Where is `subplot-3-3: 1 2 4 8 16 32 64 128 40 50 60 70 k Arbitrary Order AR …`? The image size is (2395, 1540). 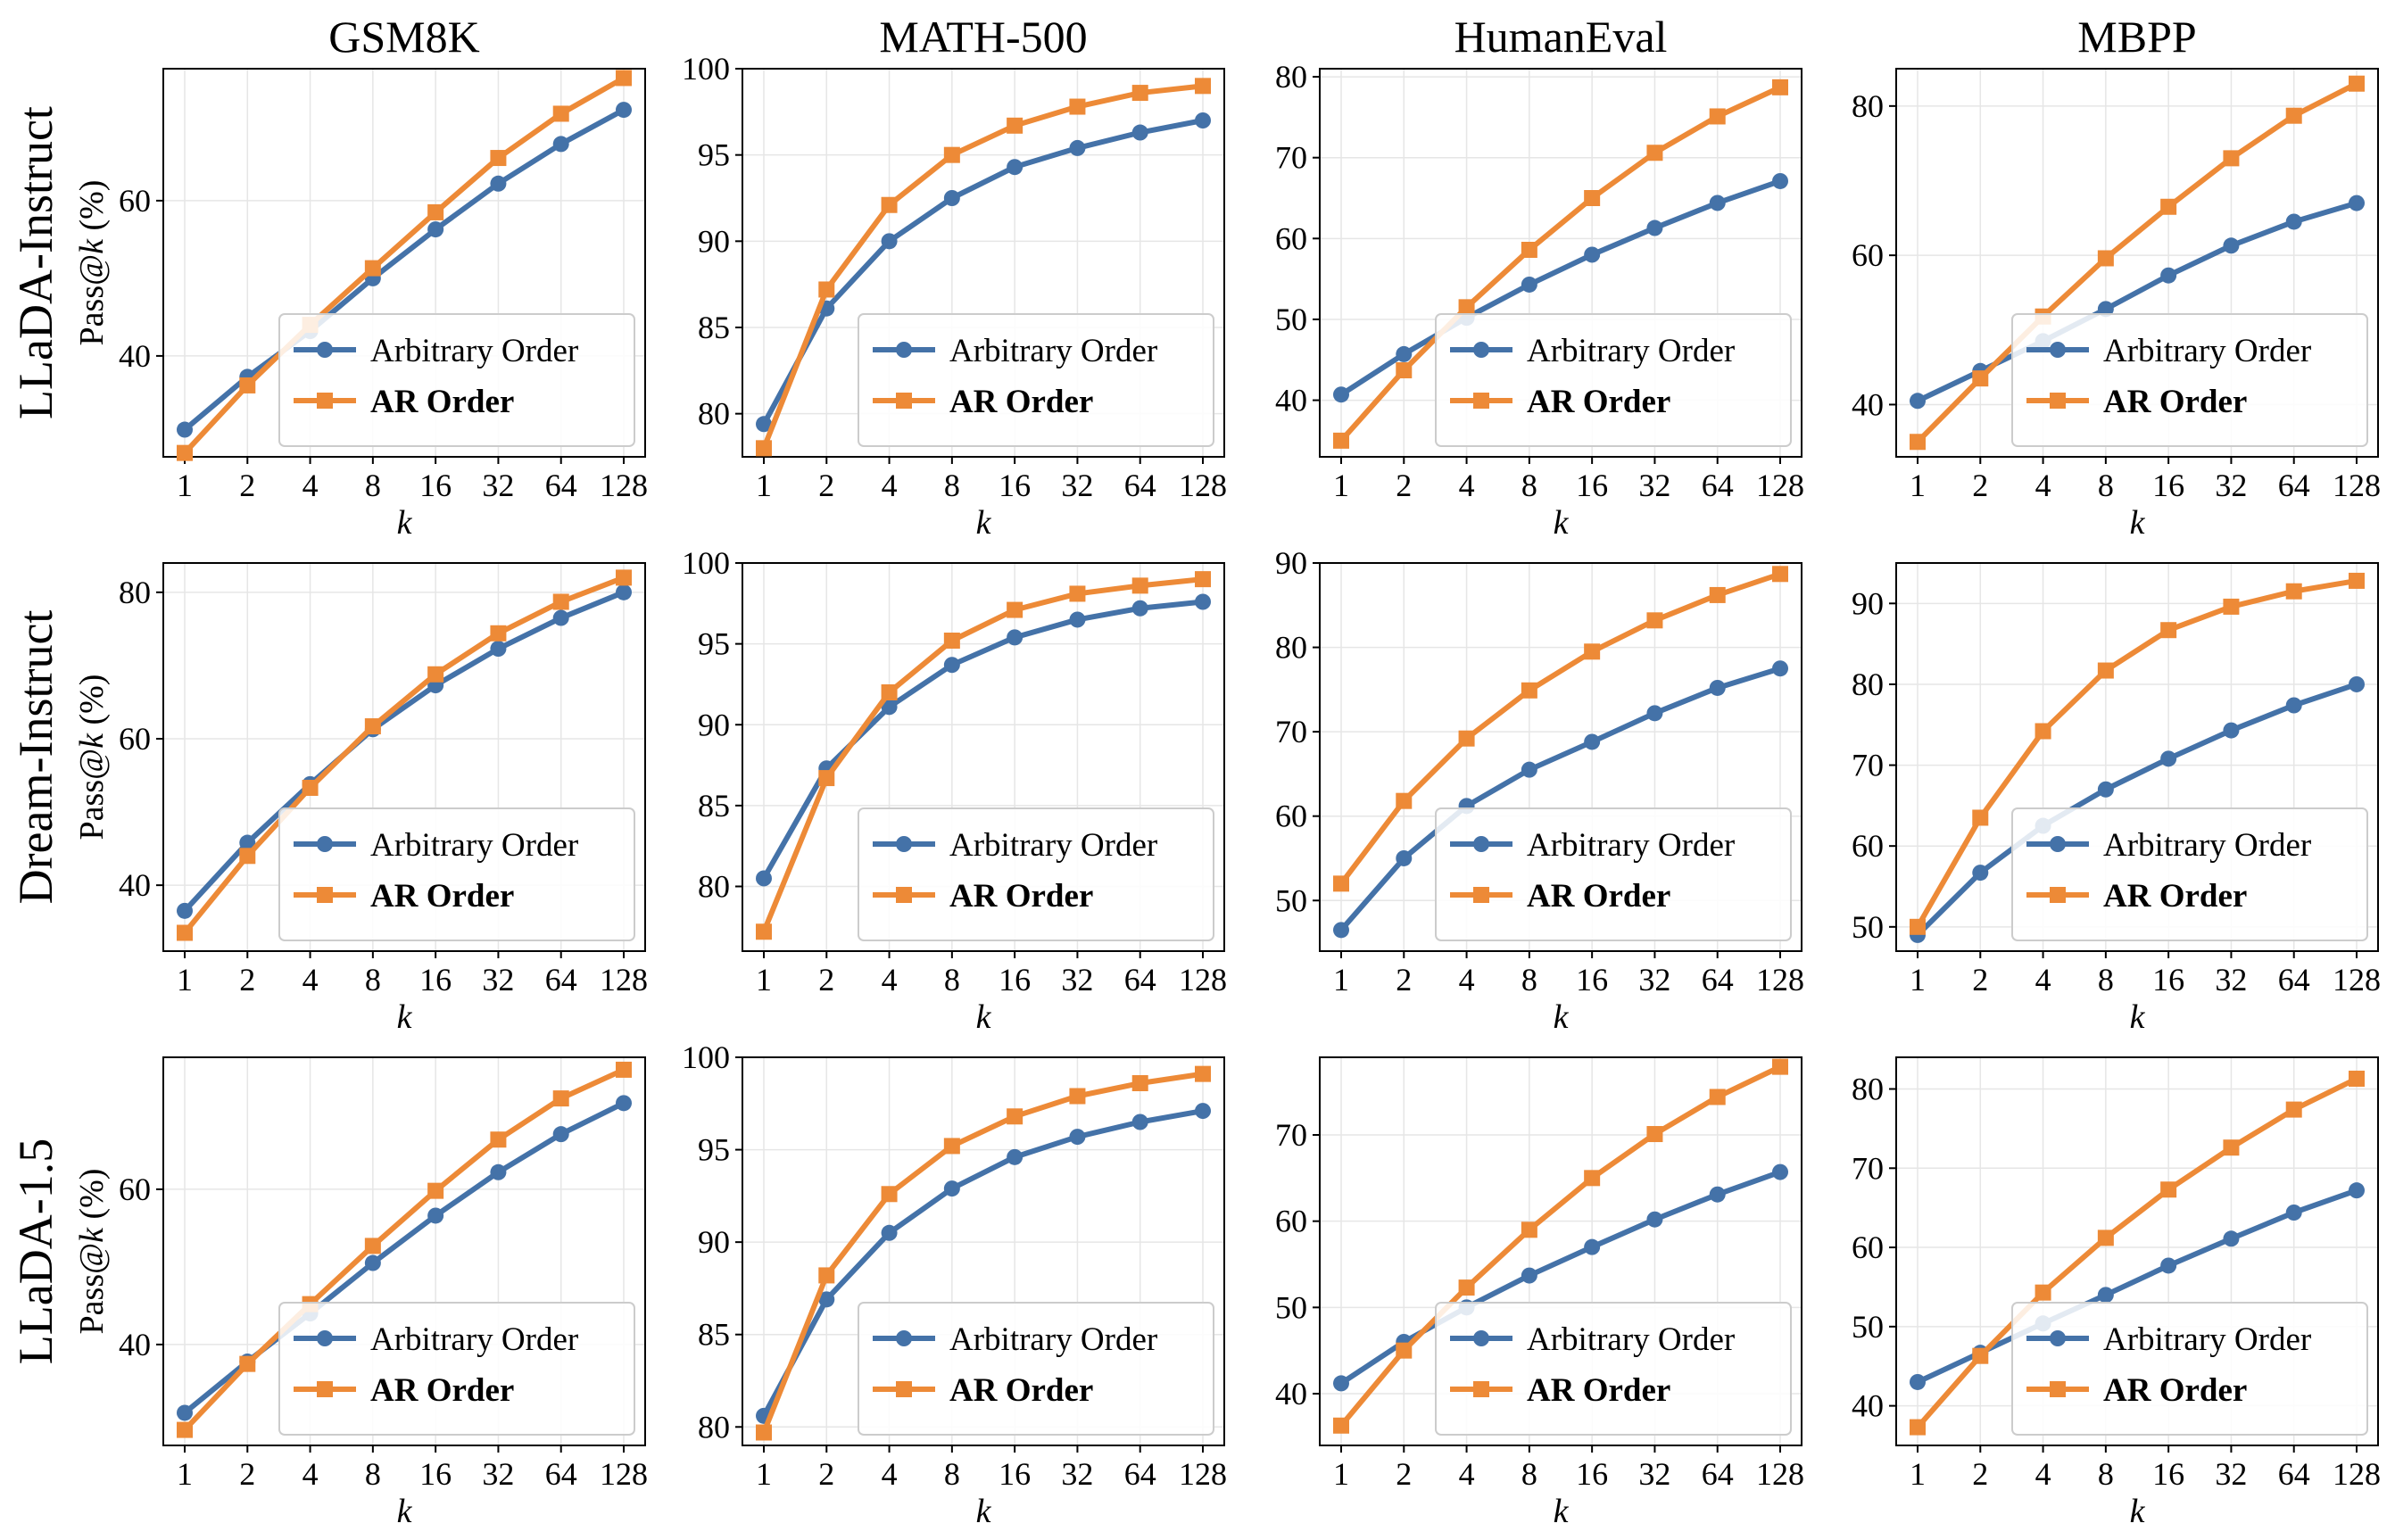 subplot-3-3: 1 2 4 8 16 32 64 128 40 50 60 70 k Arbitrary Order AR … is located at coordinates (1539, 1293).